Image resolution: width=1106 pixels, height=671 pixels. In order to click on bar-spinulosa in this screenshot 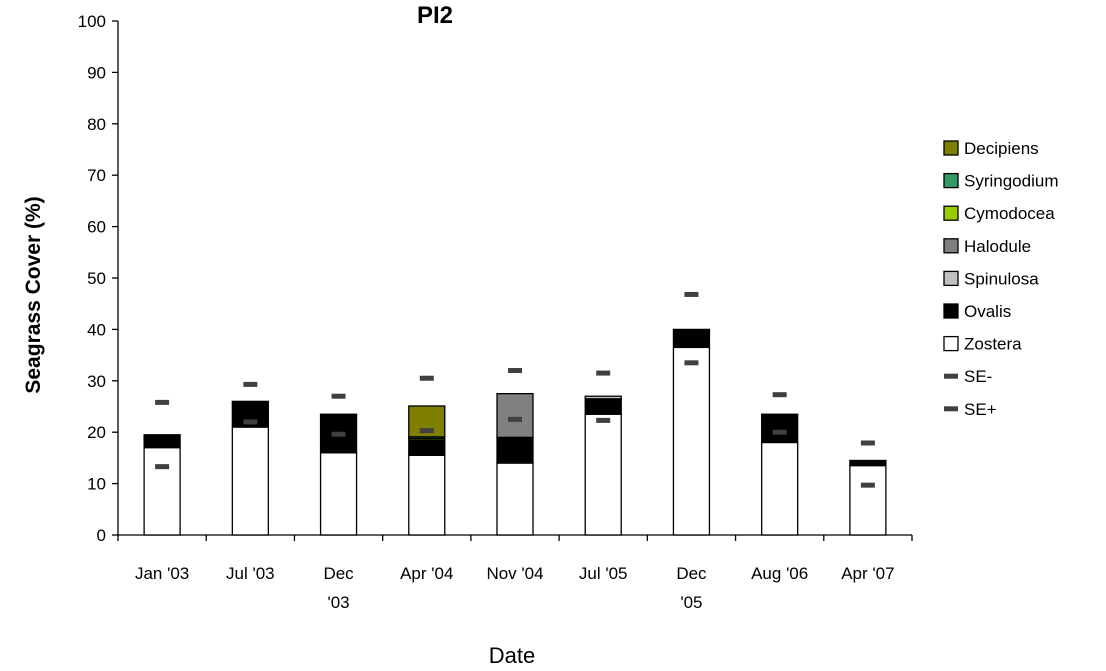, I will do `click(603, 397)`.